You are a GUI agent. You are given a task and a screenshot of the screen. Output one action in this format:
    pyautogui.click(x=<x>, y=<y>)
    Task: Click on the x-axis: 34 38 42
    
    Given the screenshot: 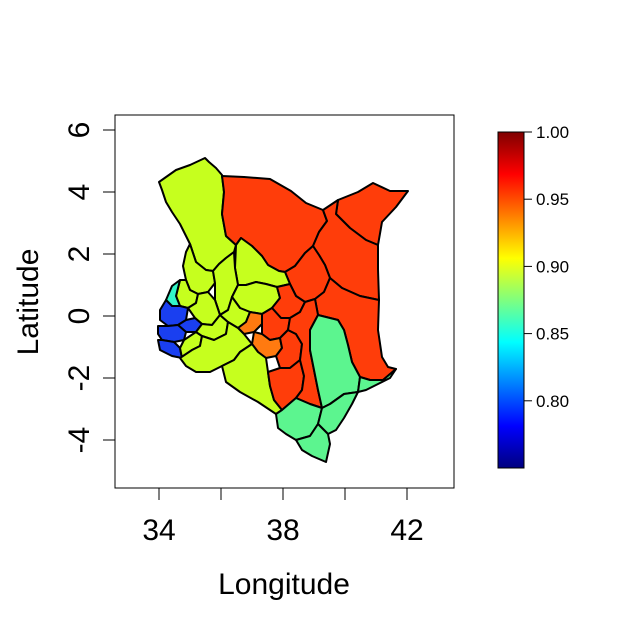 What is the action you would take?
    pyautogui.click(x=283, y=517)
    